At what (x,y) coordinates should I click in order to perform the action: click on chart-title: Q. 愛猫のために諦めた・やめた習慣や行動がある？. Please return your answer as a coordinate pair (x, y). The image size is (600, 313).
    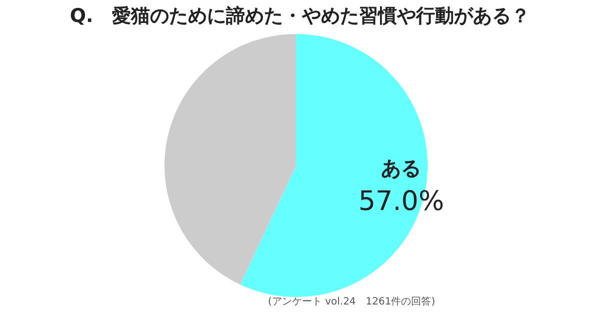
    Looking at the image, I should click on (300, 15).